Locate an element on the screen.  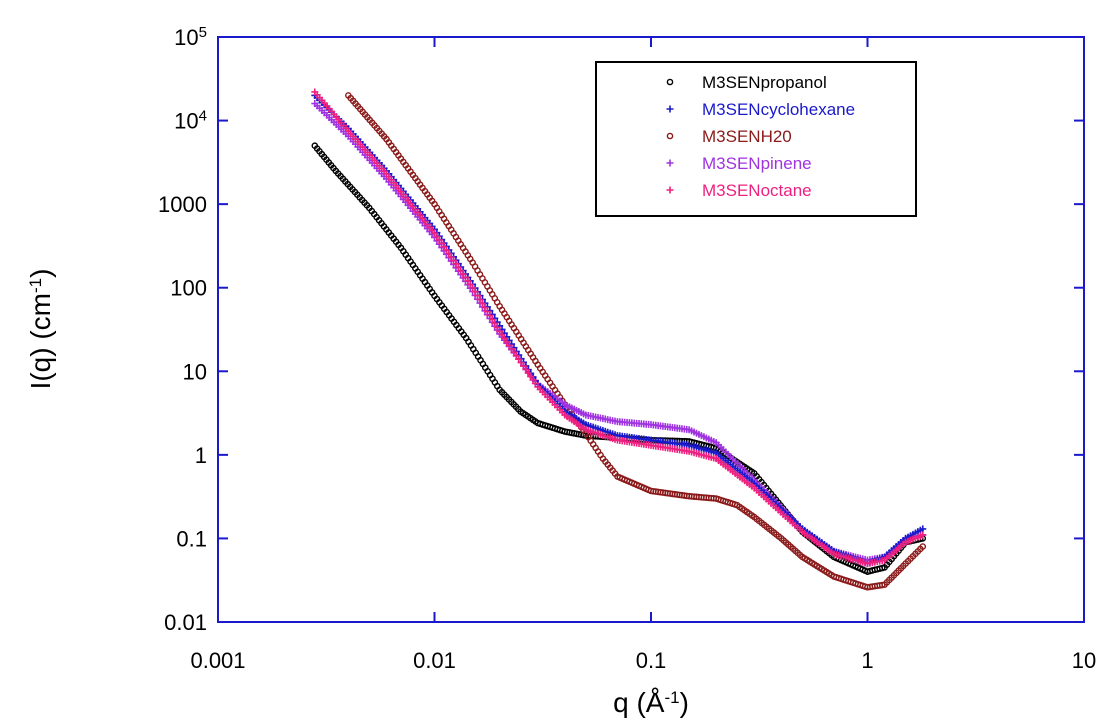
x-tick-label: 0.001 is located at coordinates (217, 660).